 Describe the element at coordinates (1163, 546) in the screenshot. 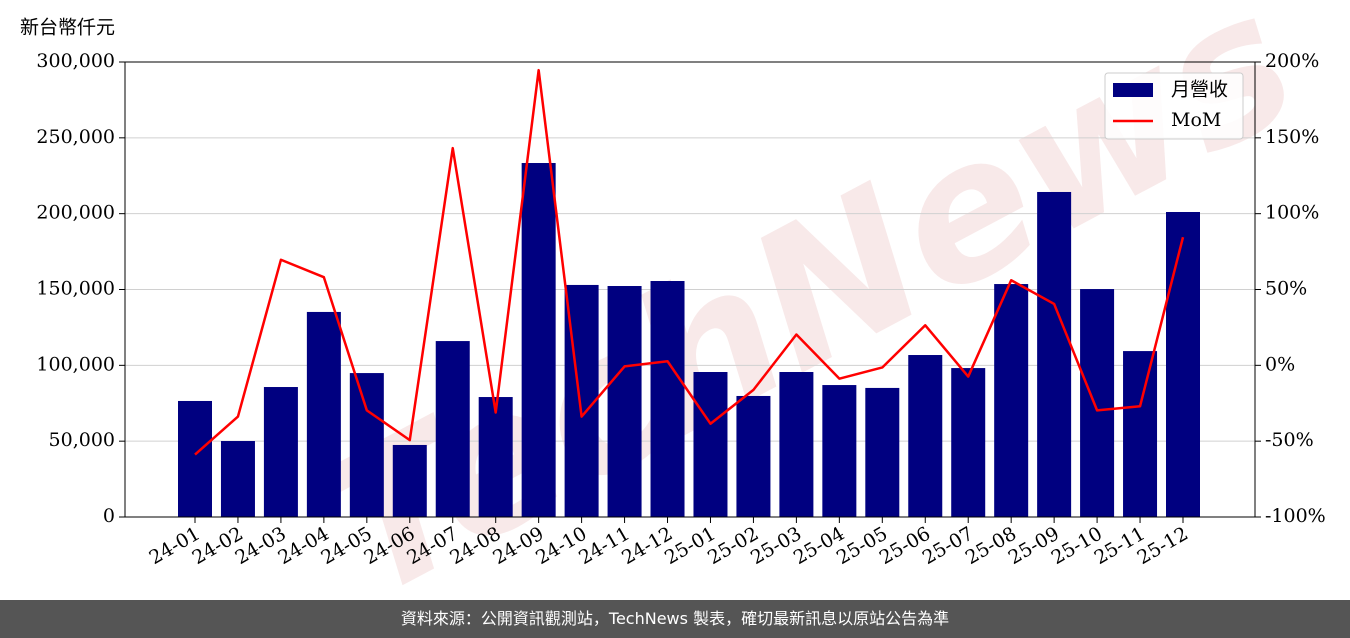

I see `x-tick-label: 25-12` at that location.